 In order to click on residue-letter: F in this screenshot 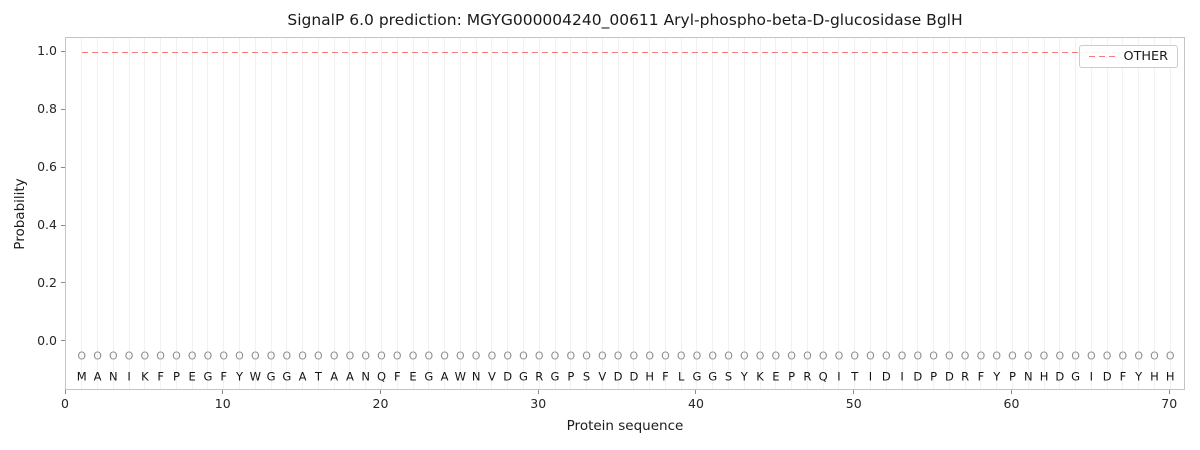, I will do `click(160, 375)`.